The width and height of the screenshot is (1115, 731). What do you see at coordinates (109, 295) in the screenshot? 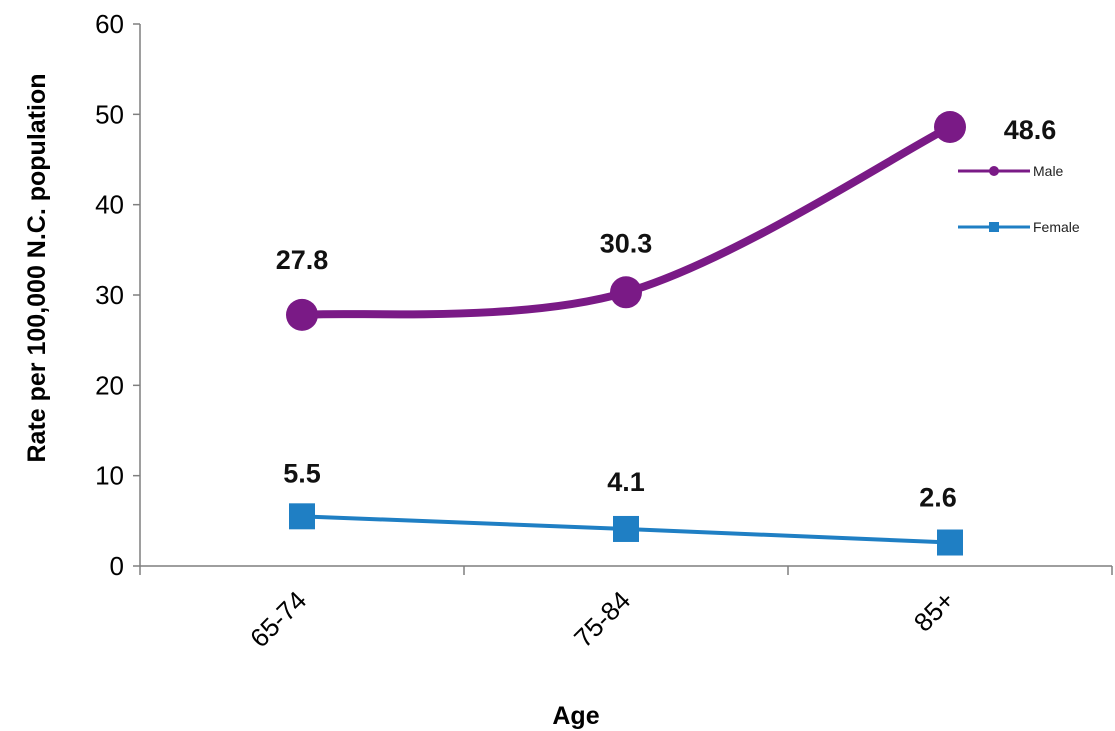
I see `y-tick-label: 30` at bounding box center [109, 295].